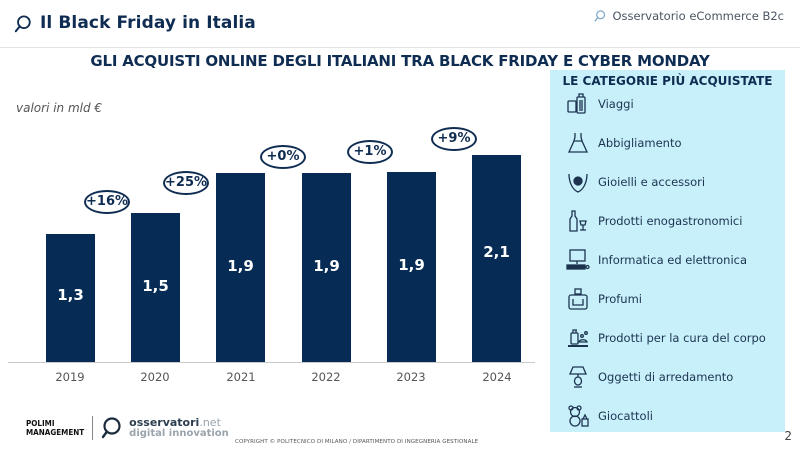 The image size is (800, 450). Describe the element at coordinates (667, 81) in the screenshot. I see `panel-title: LE CATEGORIE PIÙ ACQUISTATE` at that location.